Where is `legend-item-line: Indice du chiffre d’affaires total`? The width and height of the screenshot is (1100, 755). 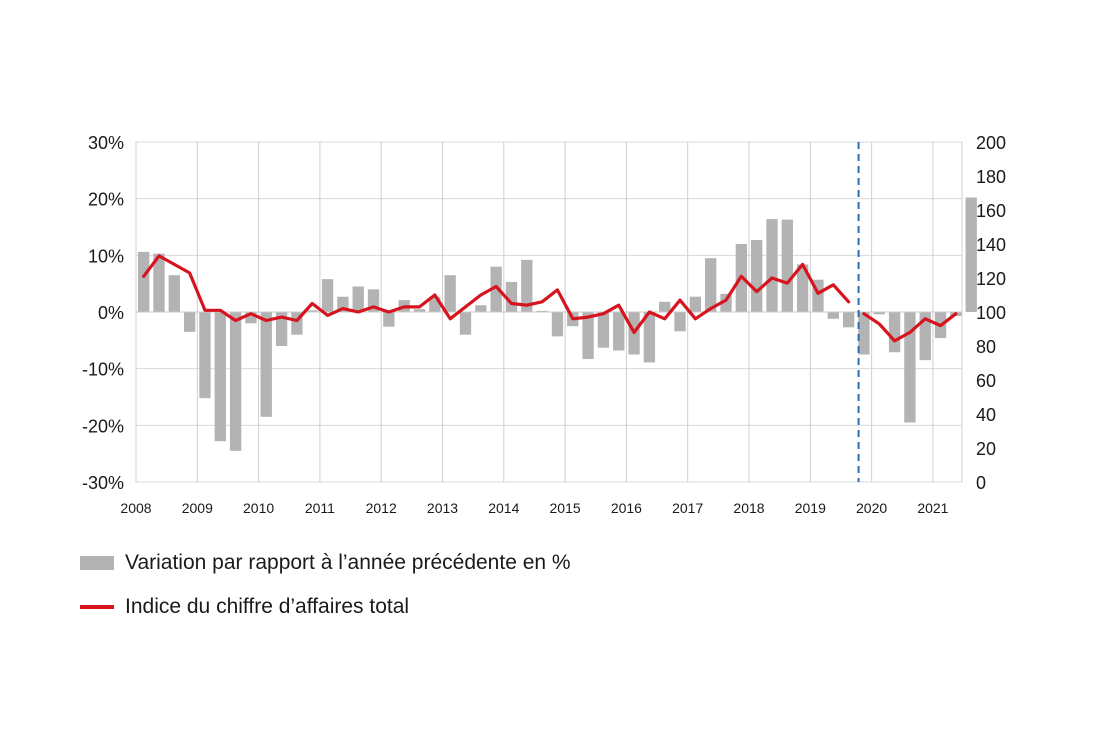
legend-item-line: Indice du chiffre d’affaires total is located at coordinates (325, 607).